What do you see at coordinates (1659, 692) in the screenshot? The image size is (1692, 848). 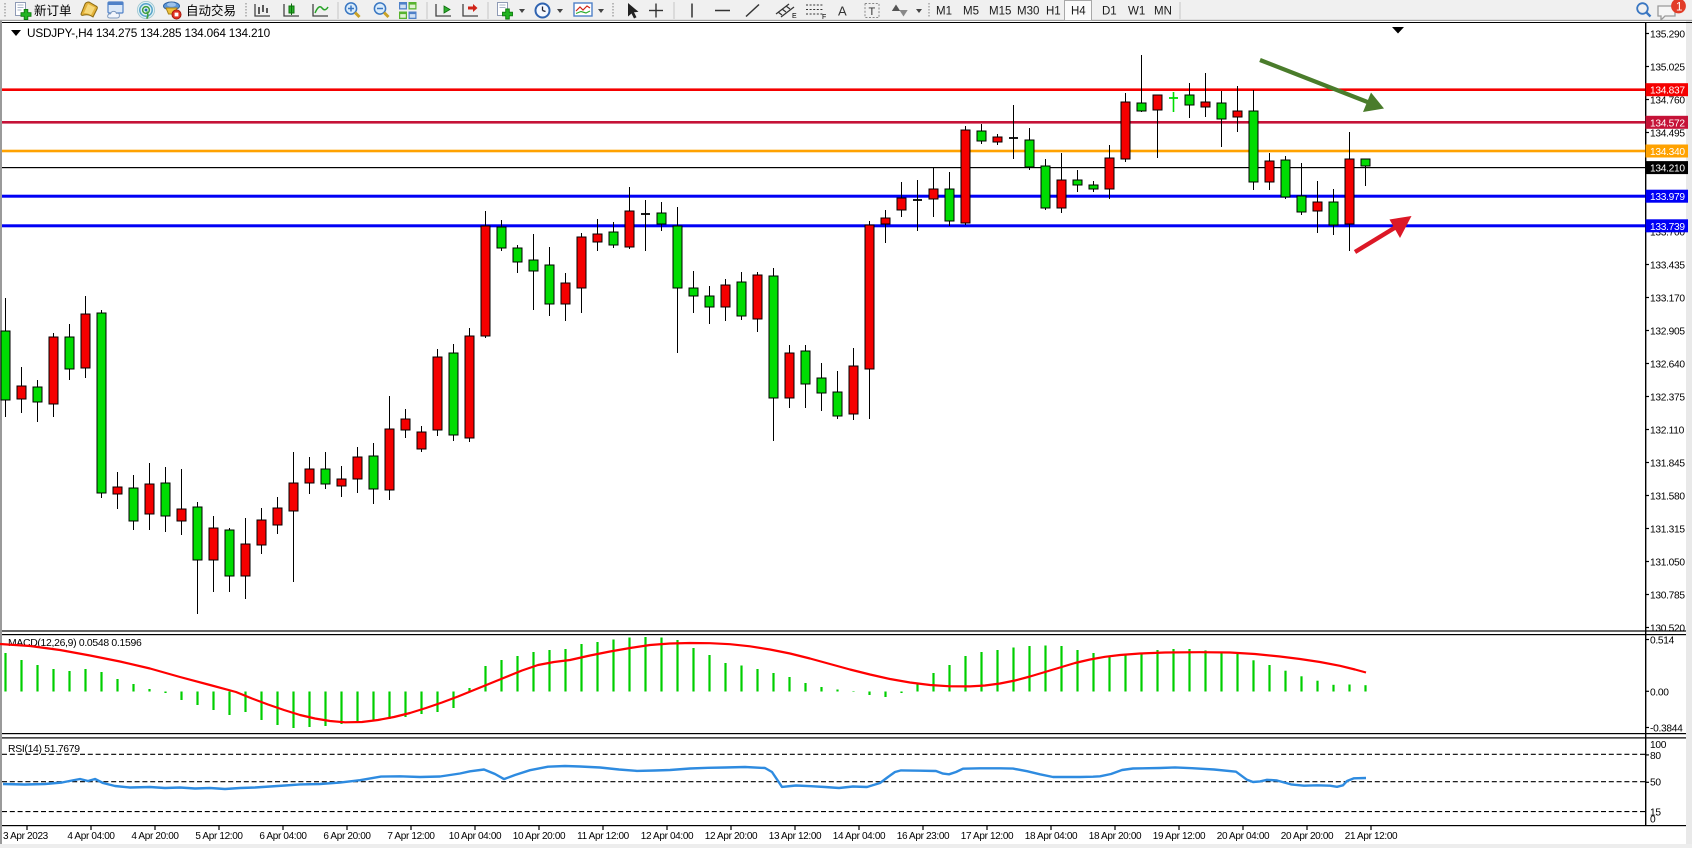 I see `svg-text: 0.00` at bounding box center [1659, 692].